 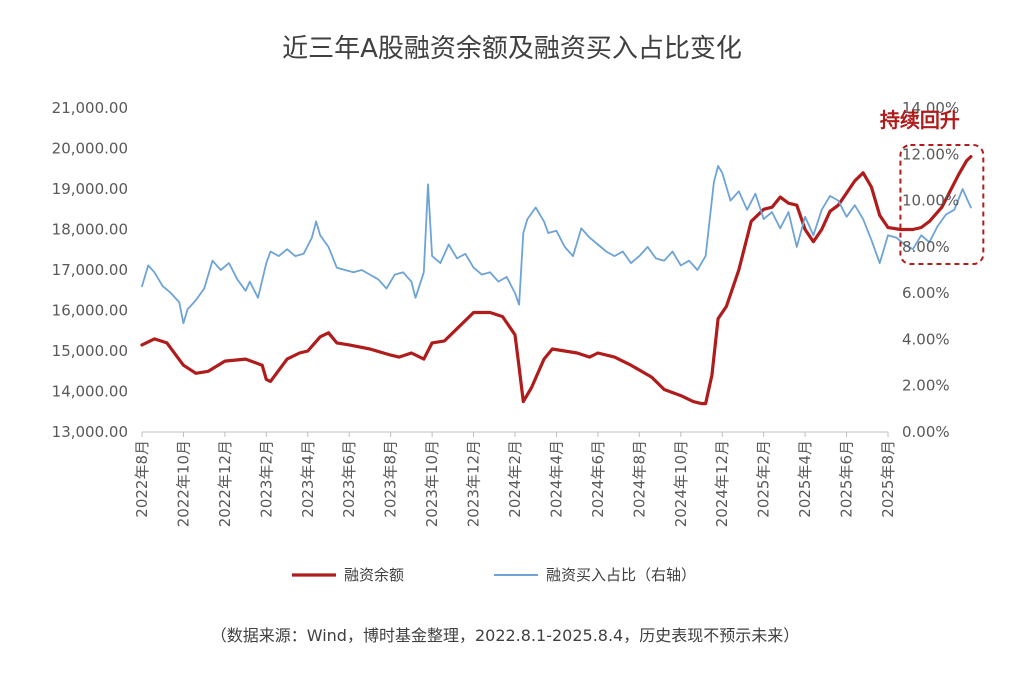 What do you see at coordinates (926, 247) in the screenshot?
I see `right-axis-tick-label: 8.00%` at bounding box center [926, 247].